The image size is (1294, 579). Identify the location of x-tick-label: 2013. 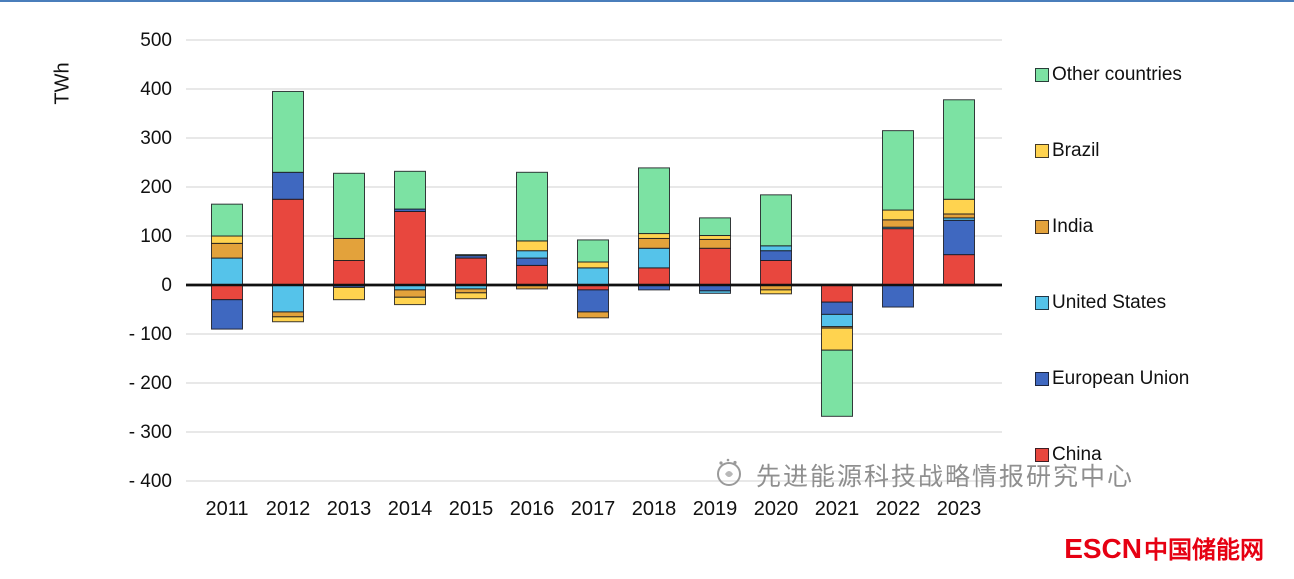
(349, 509).